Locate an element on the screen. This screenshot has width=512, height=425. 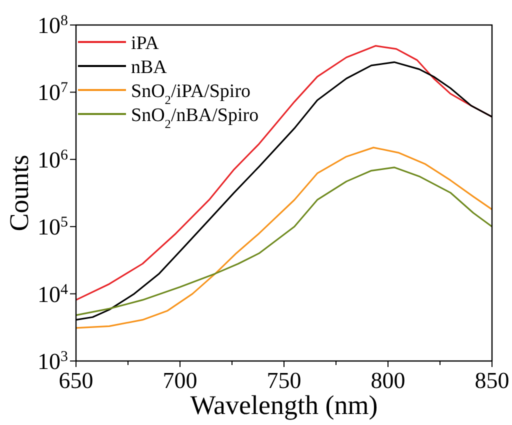
legend-label: SnO$_{2}$/nBA/Spiro is located at coordinates (195, 118).